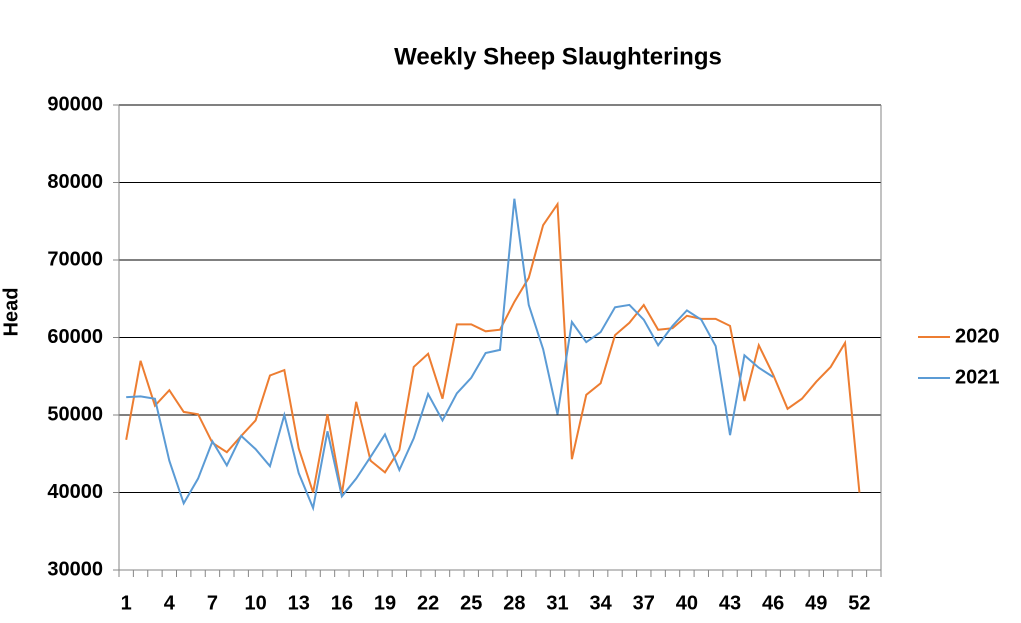 This screenshot has height=623, width=1021. I want to click on x-tick-label: 7, so click(212, 603).